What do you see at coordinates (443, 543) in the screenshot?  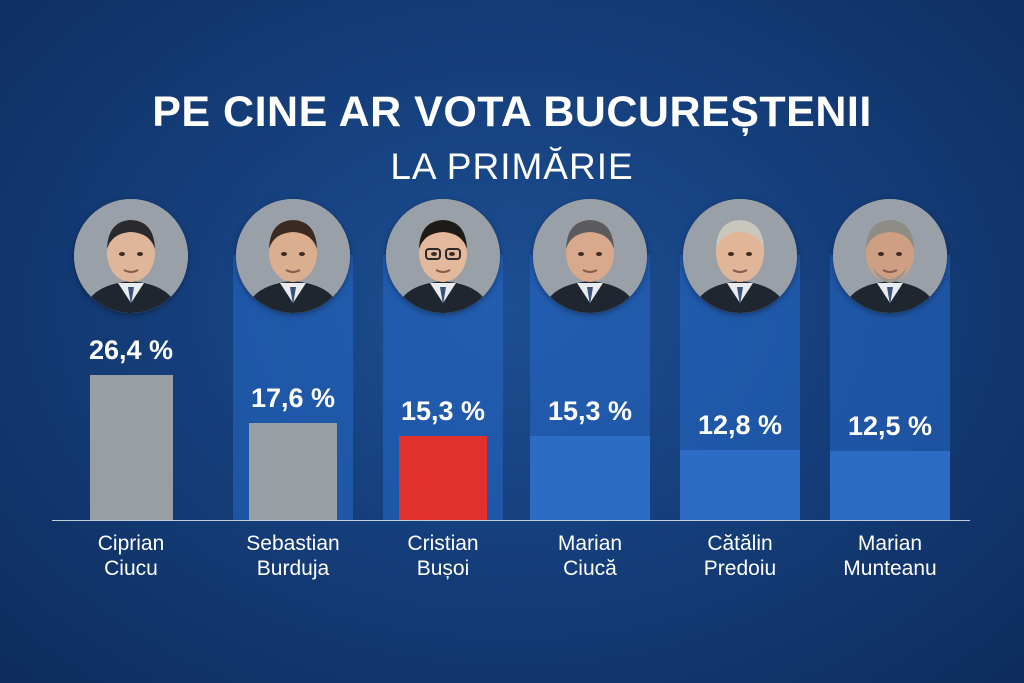 I see `first-name: Cristian` at bounding box center [443, 543].